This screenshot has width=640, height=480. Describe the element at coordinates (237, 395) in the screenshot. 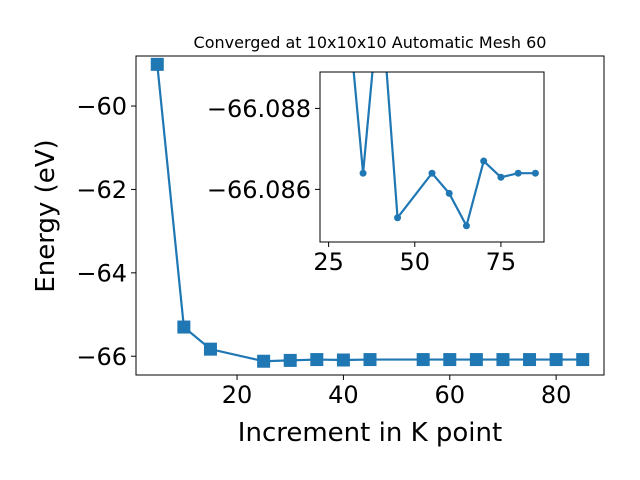

I see `main-x-tick-label: 20` at that location.